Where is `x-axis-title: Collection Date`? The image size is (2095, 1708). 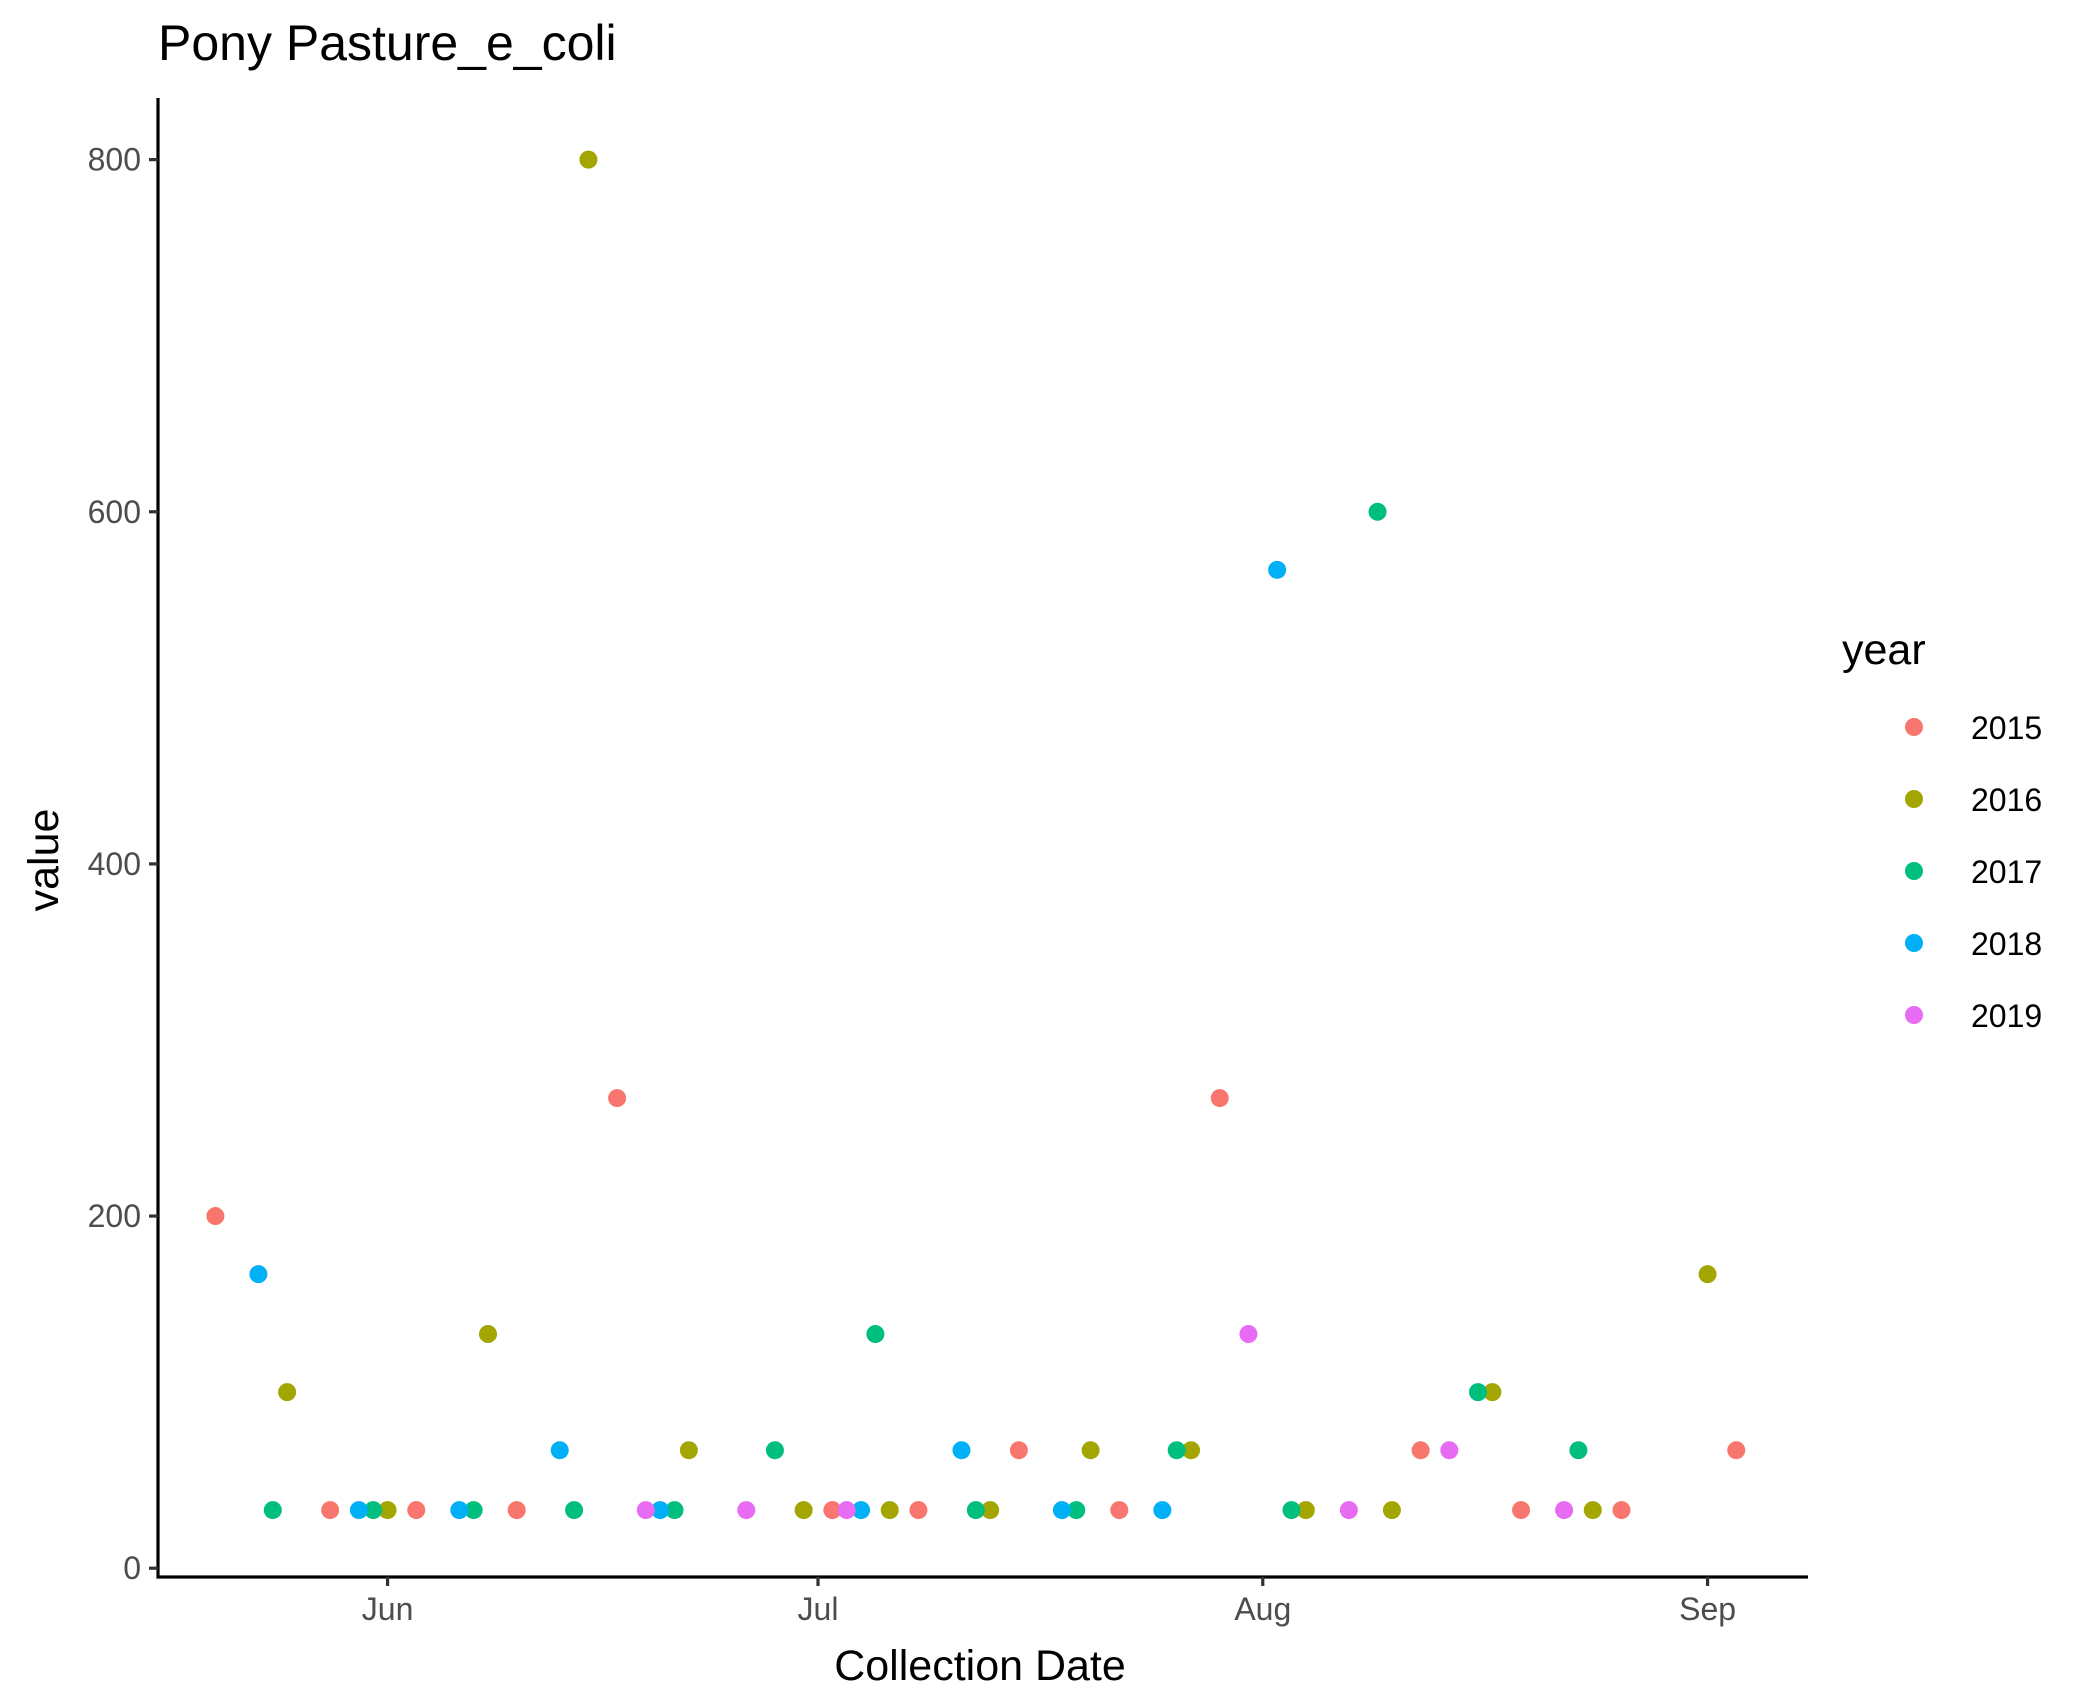 x-axis-title: Collection Date is located at coordinates (980, 1666).